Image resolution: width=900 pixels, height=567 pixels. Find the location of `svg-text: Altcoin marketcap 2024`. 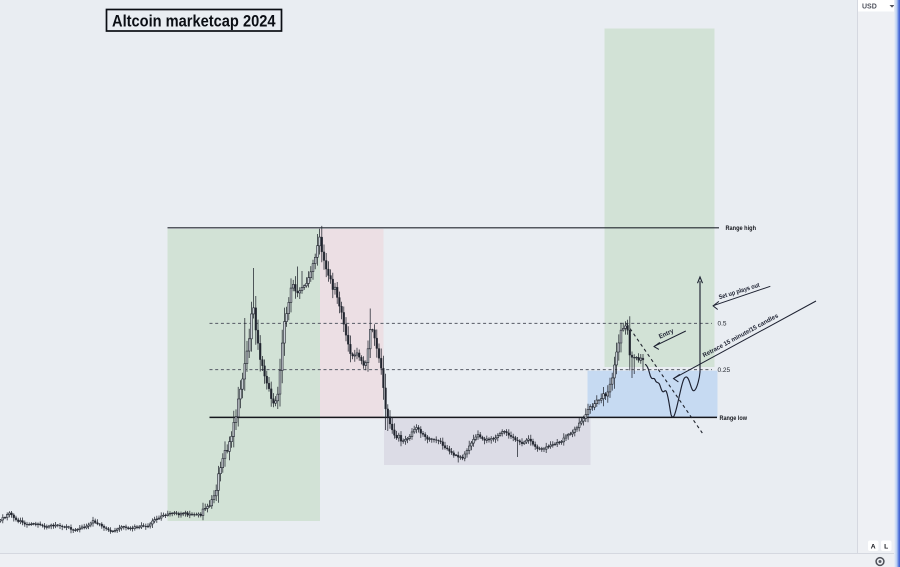

svg-text: Altcoin marketcap 2024 is located at coordinates (194, 21).